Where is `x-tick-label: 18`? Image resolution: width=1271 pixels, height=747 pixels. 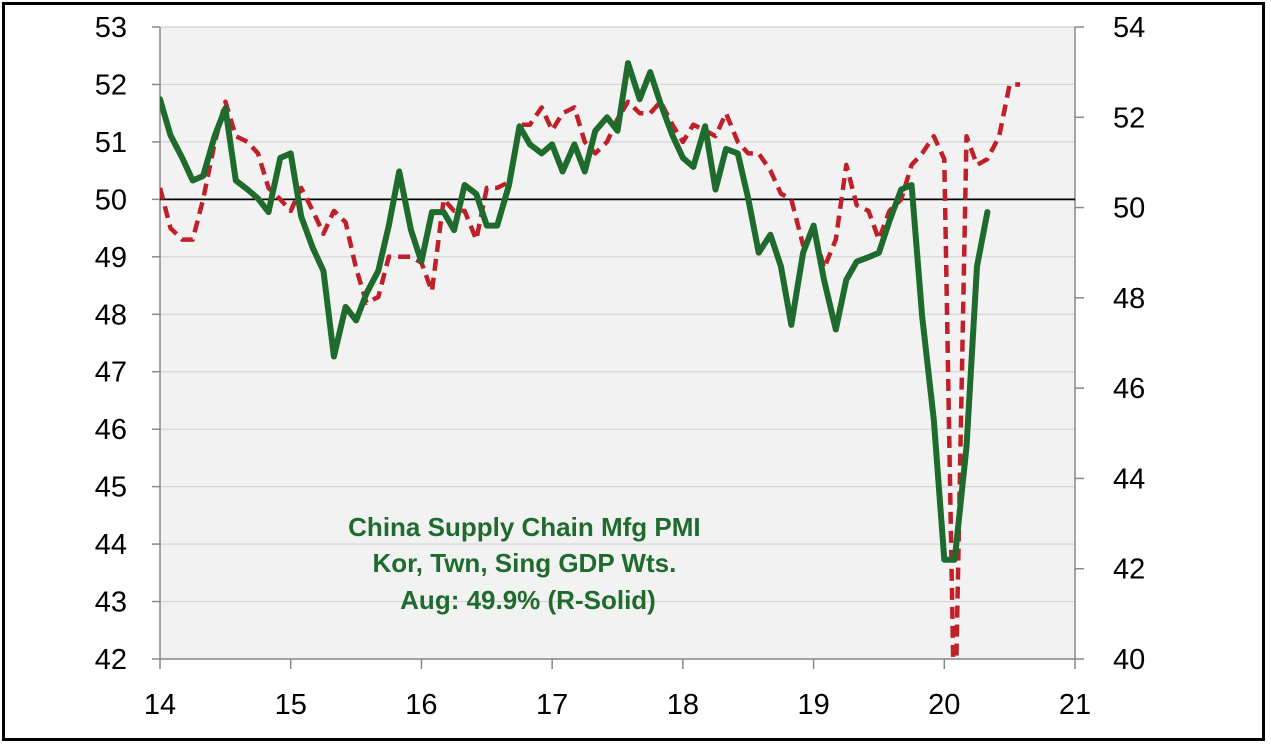 x-tick-label: 18 is located at coordinates (683, 705).